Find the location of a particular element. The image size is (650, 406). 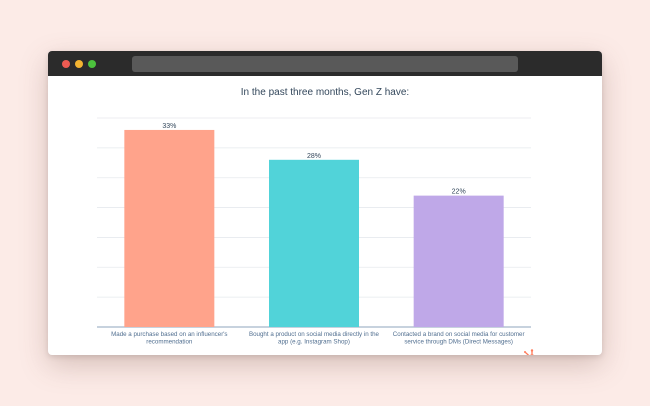

category-label: Made a purchase based on an influencer's is located at coordinates (169, 334).